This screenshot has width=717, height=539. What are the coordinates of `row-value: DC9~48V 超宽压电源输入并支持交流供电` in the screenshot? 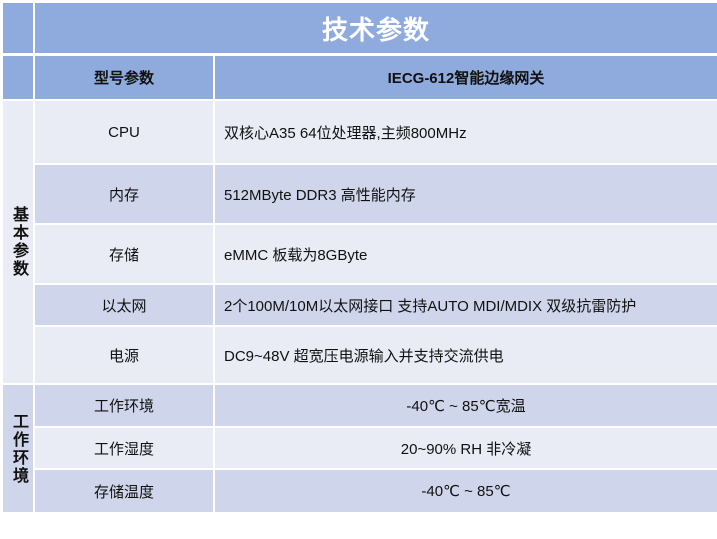 It's located at (466, 355).